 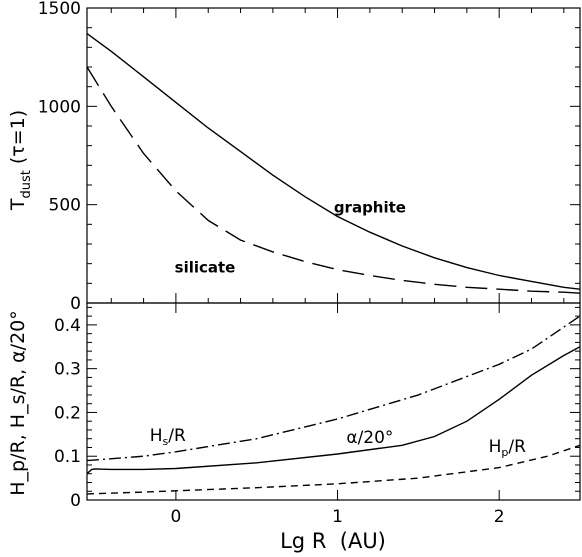 What do you see at coordinates (156, 436) in the screenshot?
I see `hs-label-main: H` at bounding box center [156, 436].